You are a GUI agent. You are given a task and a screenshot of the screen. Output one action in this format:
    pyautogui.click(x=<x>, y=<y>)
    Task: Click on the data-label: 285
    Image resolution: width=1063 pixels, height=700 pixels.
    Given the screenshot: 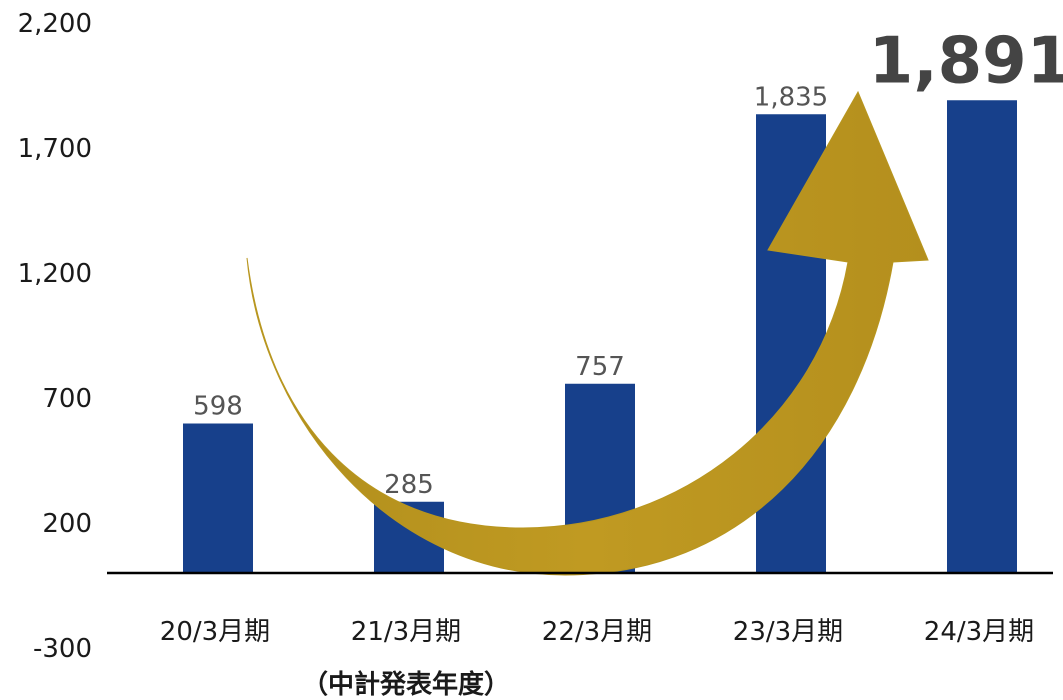 What is the action you would take?
    pyautogui.click(x=409, y=485)
    